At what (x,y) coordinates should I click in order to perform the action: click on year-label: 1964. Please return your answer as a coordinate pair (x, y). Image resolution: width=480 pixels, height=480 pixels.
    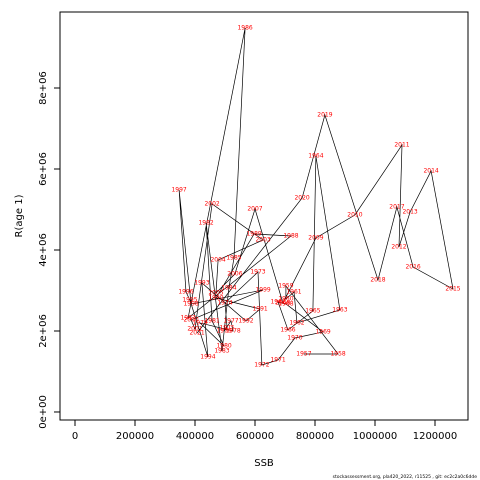
    Looking at the image, I should click on (315, 156).